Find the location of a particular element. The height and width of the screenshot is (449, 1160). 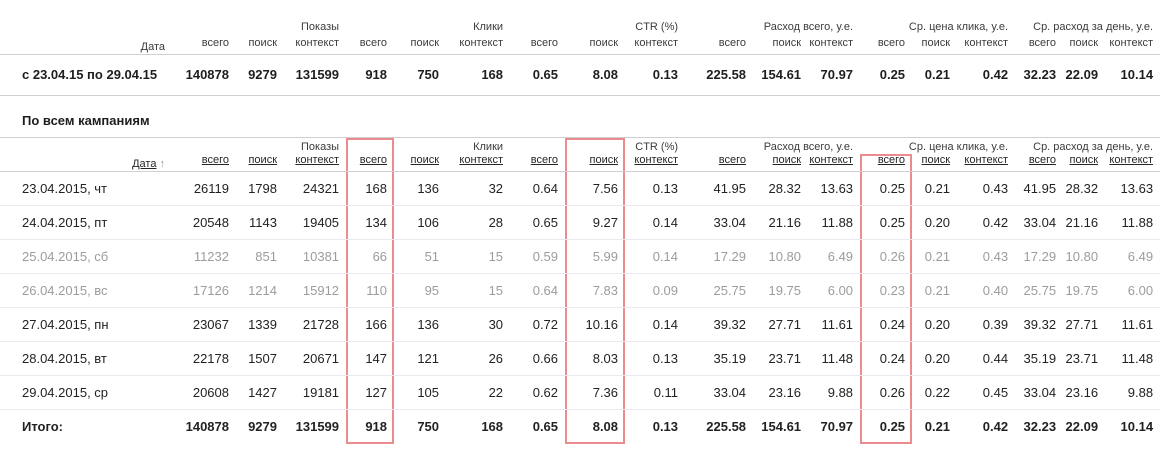

value-cell: 127 is located at coordinates (370, 393).